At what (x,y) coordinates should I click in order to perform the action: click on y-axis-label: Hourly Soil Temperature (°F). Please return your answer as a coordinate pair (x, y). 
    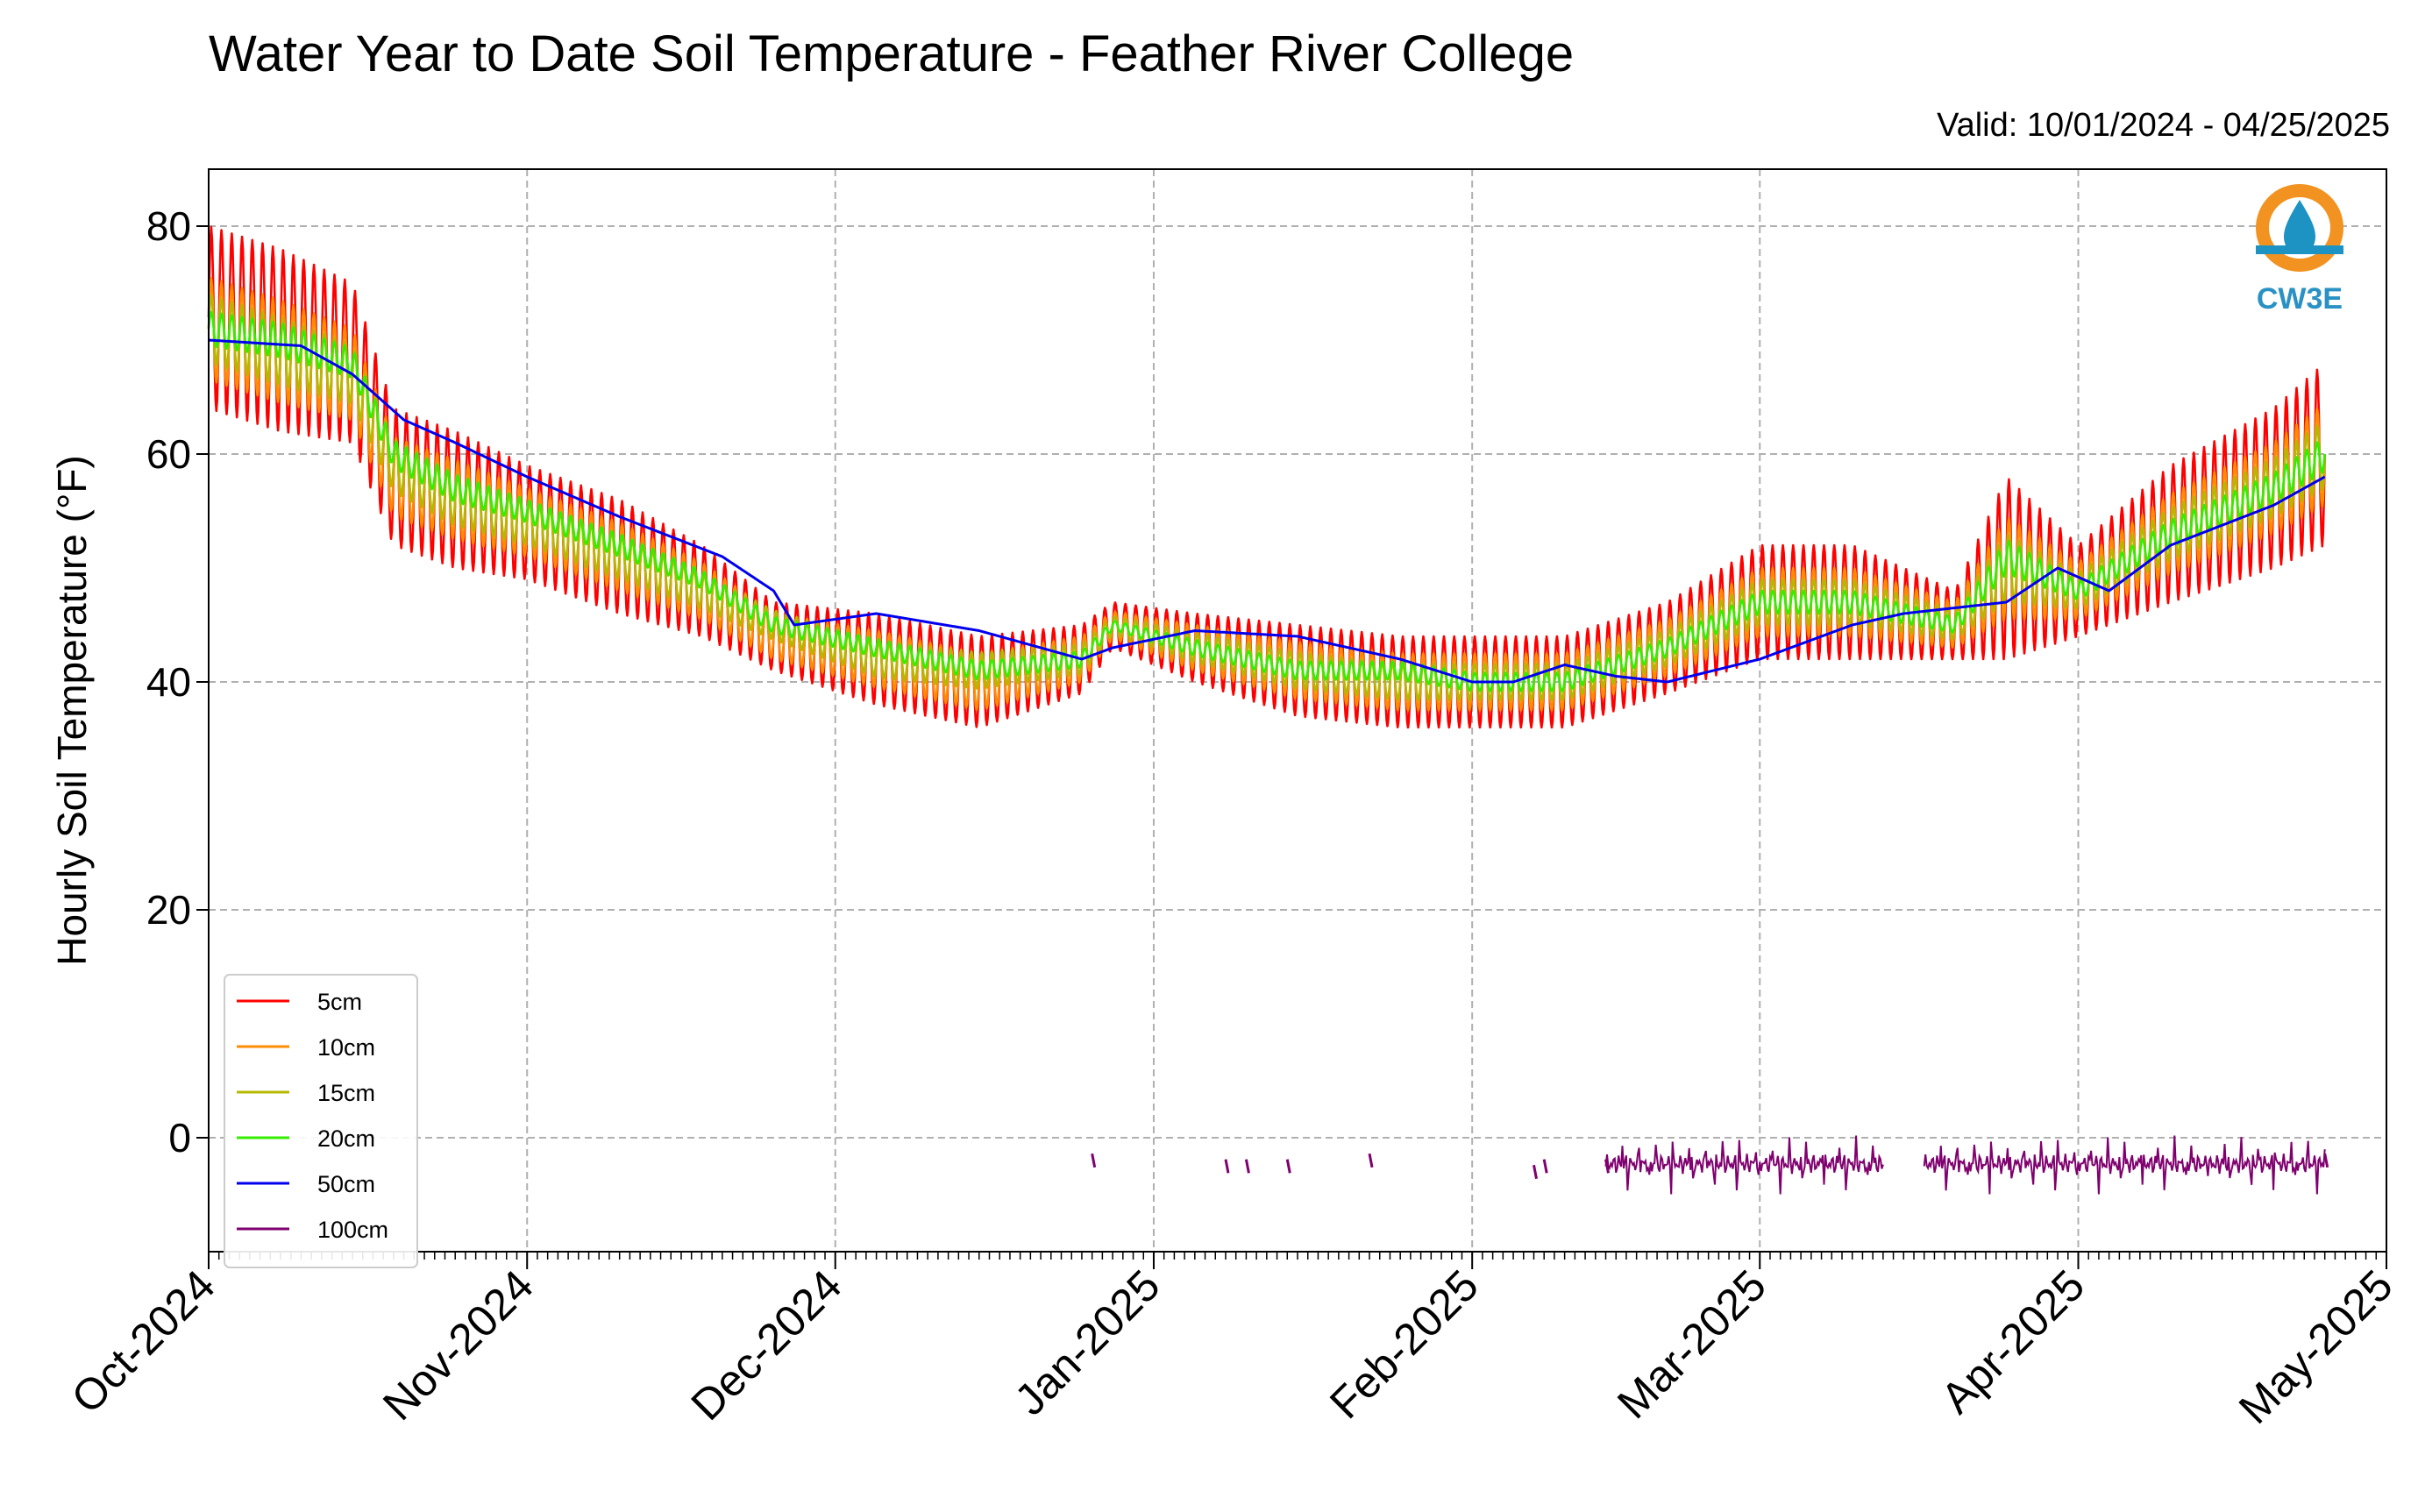
    Looking at the image, I should click on (72, 710).